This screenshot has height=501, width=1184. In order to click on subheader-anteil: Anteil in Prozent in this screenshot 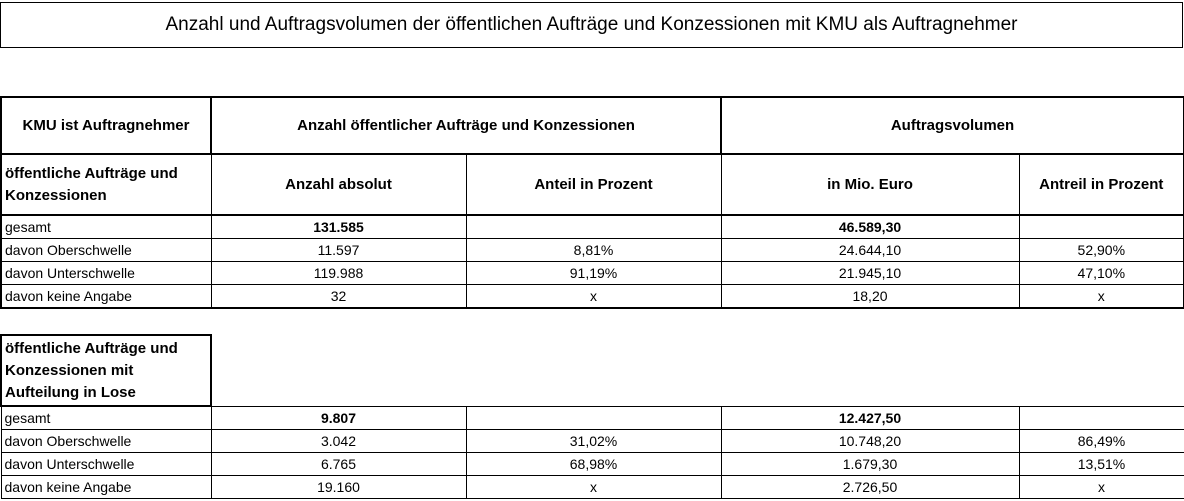, I will do `click(593, 184)`.